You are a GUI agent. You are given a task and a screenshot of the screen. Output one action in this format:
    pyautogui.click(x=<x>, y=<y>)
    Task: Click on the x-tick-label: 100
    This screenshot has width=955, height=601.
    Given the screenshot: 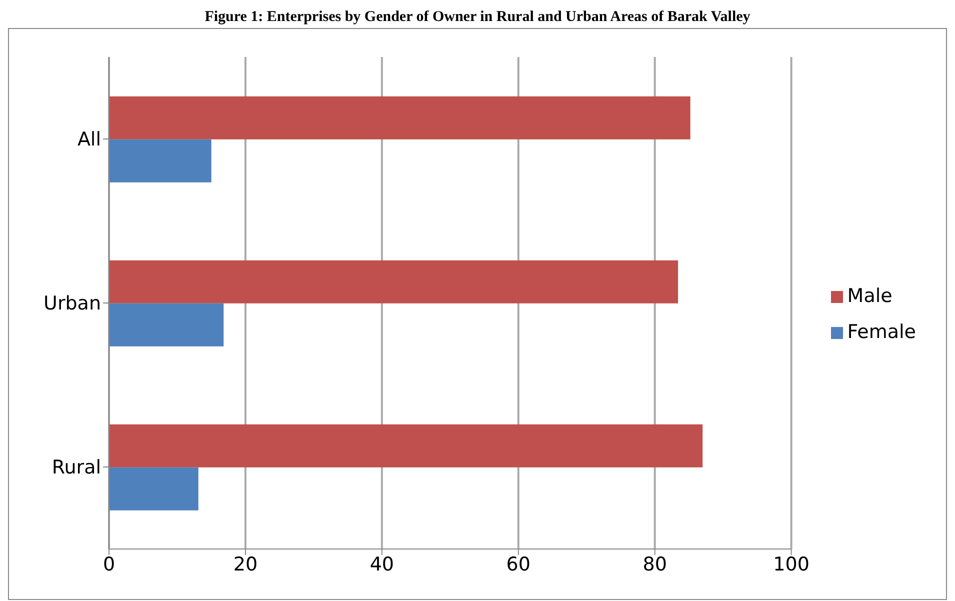 What is the action you would take?
    pyautogui.click(x=791, y=564)
    